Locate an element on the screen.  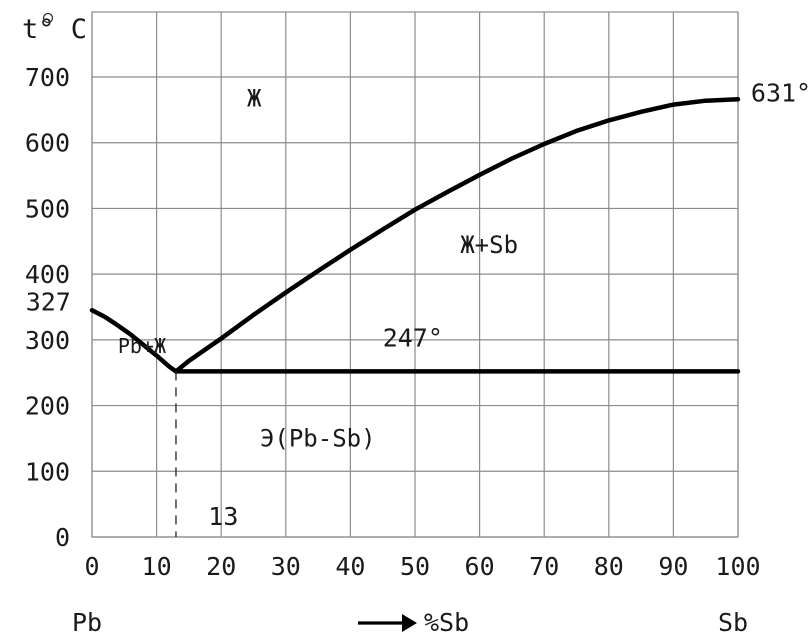
y-tick-label: 200 is located at coordinates (47, 406).